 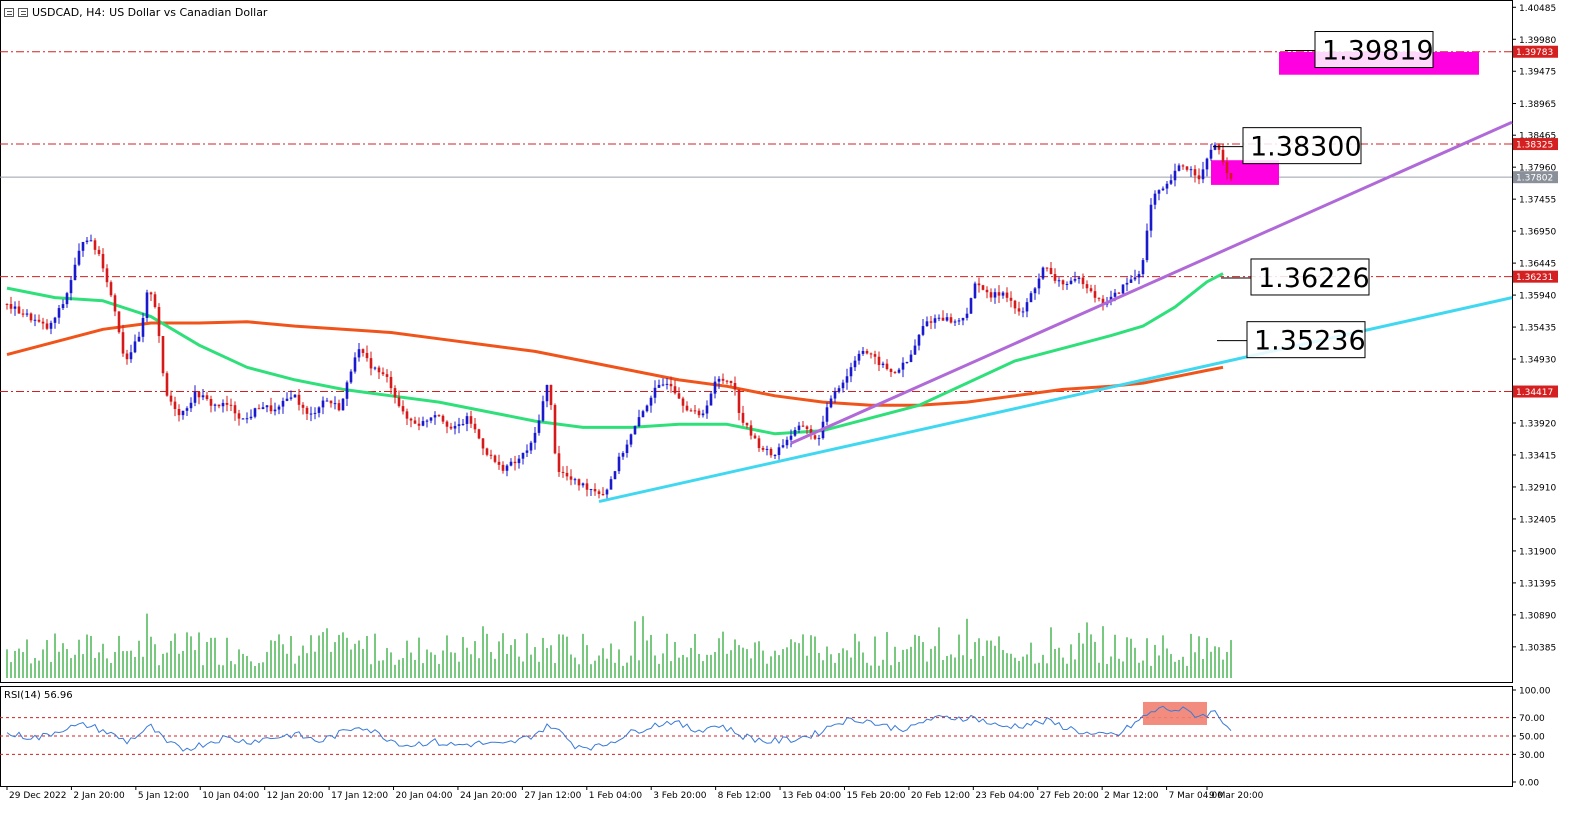 I want to click on price-tick-label: 1.40485, so click(x=1537, y=9).